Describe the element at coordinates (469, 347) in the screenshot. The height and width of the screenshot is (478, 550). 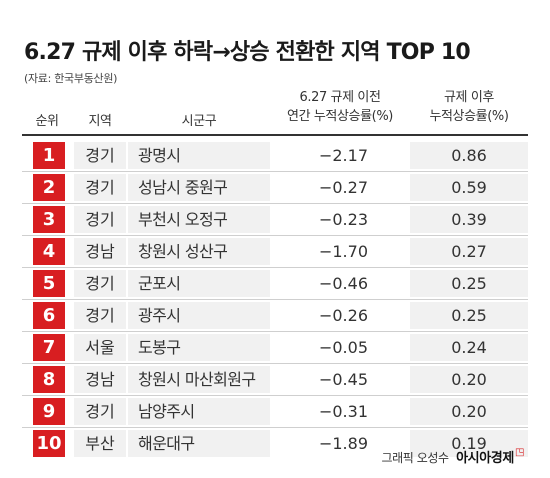
I see `after-value: 0.24` at that location.